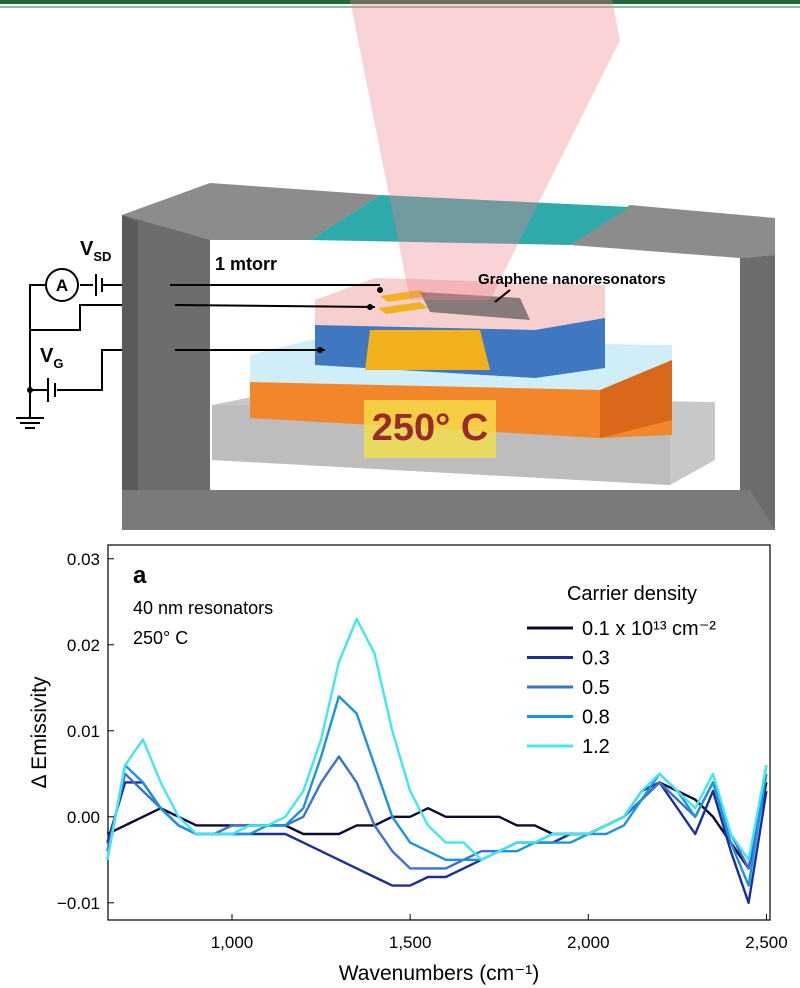 The width and height of the screenshot is (800, 988). What do you see at coordinates (83, 559) in the screenshot?
I see `y-tick-label: 0.03` at bounding box center [83, 559].